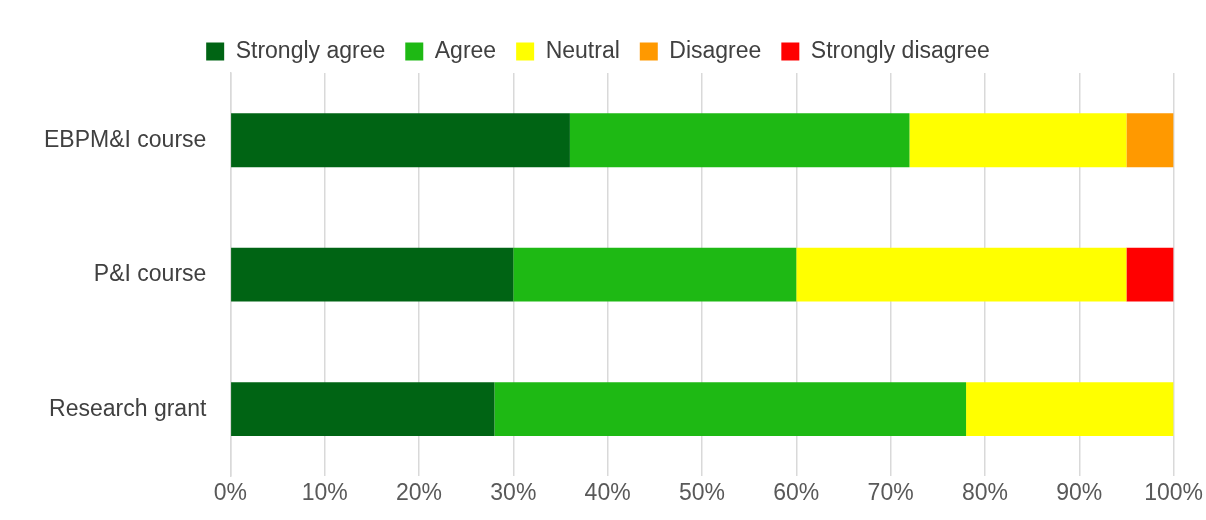 The image size is (1206, 520). Describe the element at coordinates (310, 49) in the screenshot. I see `legend-label: Strongly agree` at that location.